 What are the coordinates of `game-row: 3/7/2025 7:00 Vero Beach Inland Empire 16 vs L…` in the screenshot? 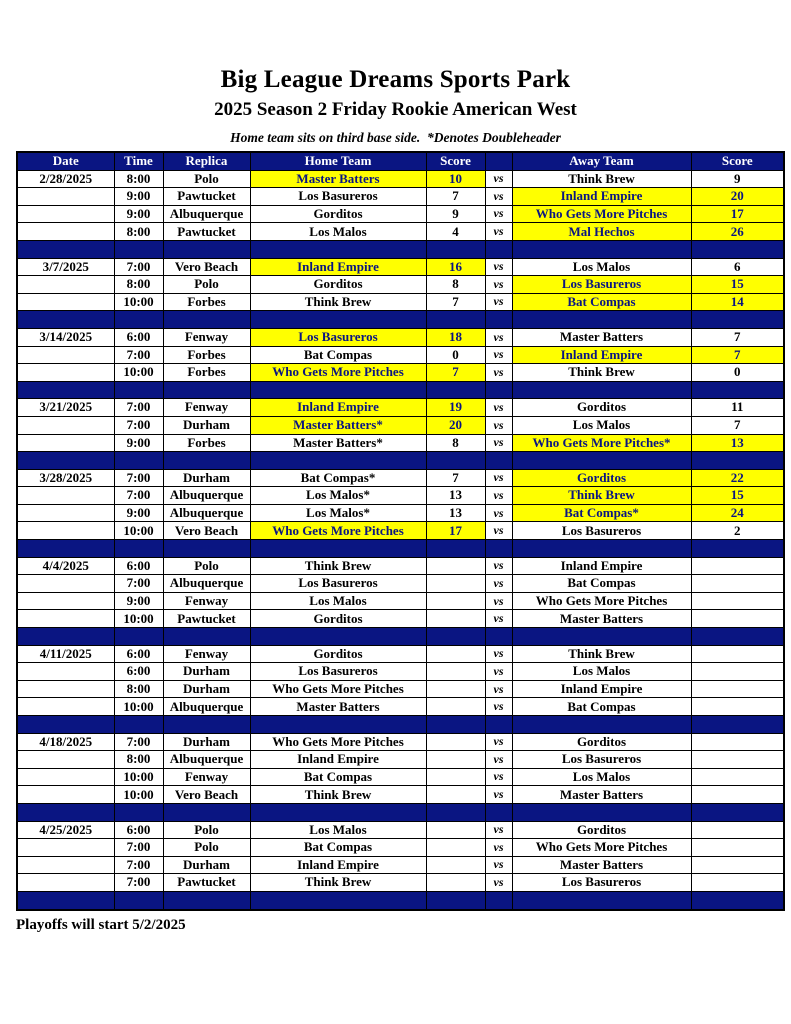 It's located at (400, 267).